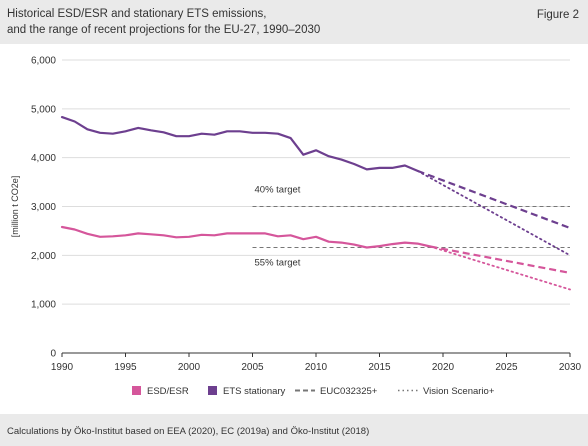  Describe the element at coordinates (254, 391) in the screenshot. I see `legend-label: ETS stationary` at that location.